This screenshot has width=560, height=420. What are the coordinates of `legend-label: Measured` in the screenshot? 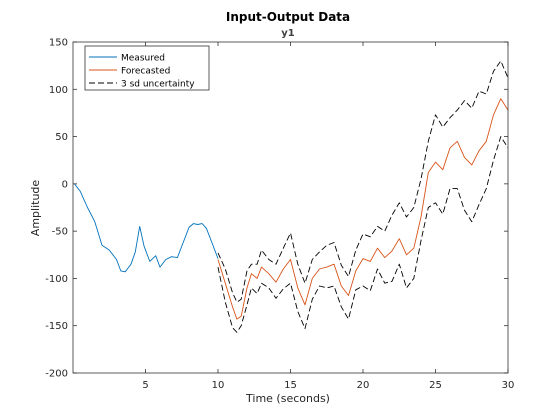 It's located at (143, 59).